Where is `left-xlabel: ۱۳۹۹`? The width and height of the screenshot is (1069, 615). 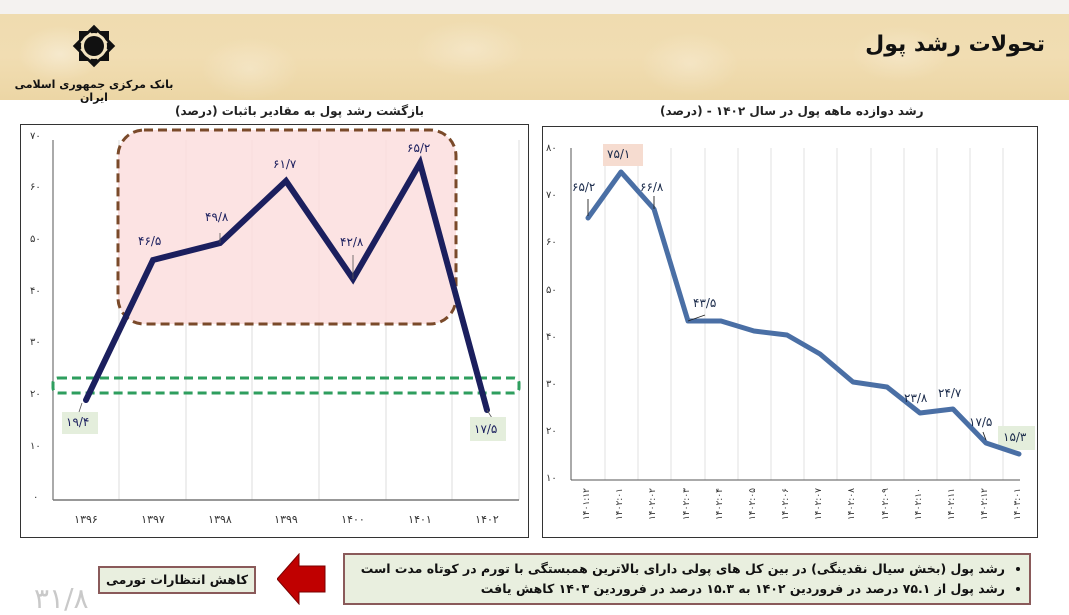
left-xlabel: ۱۳۹۹ is located at coordinates (286, 519).